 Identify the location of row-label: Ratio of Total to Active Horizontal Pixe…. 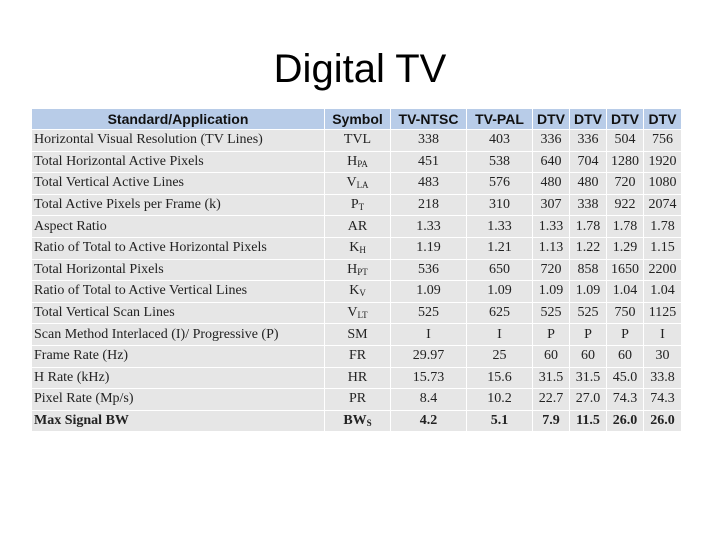
(178, 248).